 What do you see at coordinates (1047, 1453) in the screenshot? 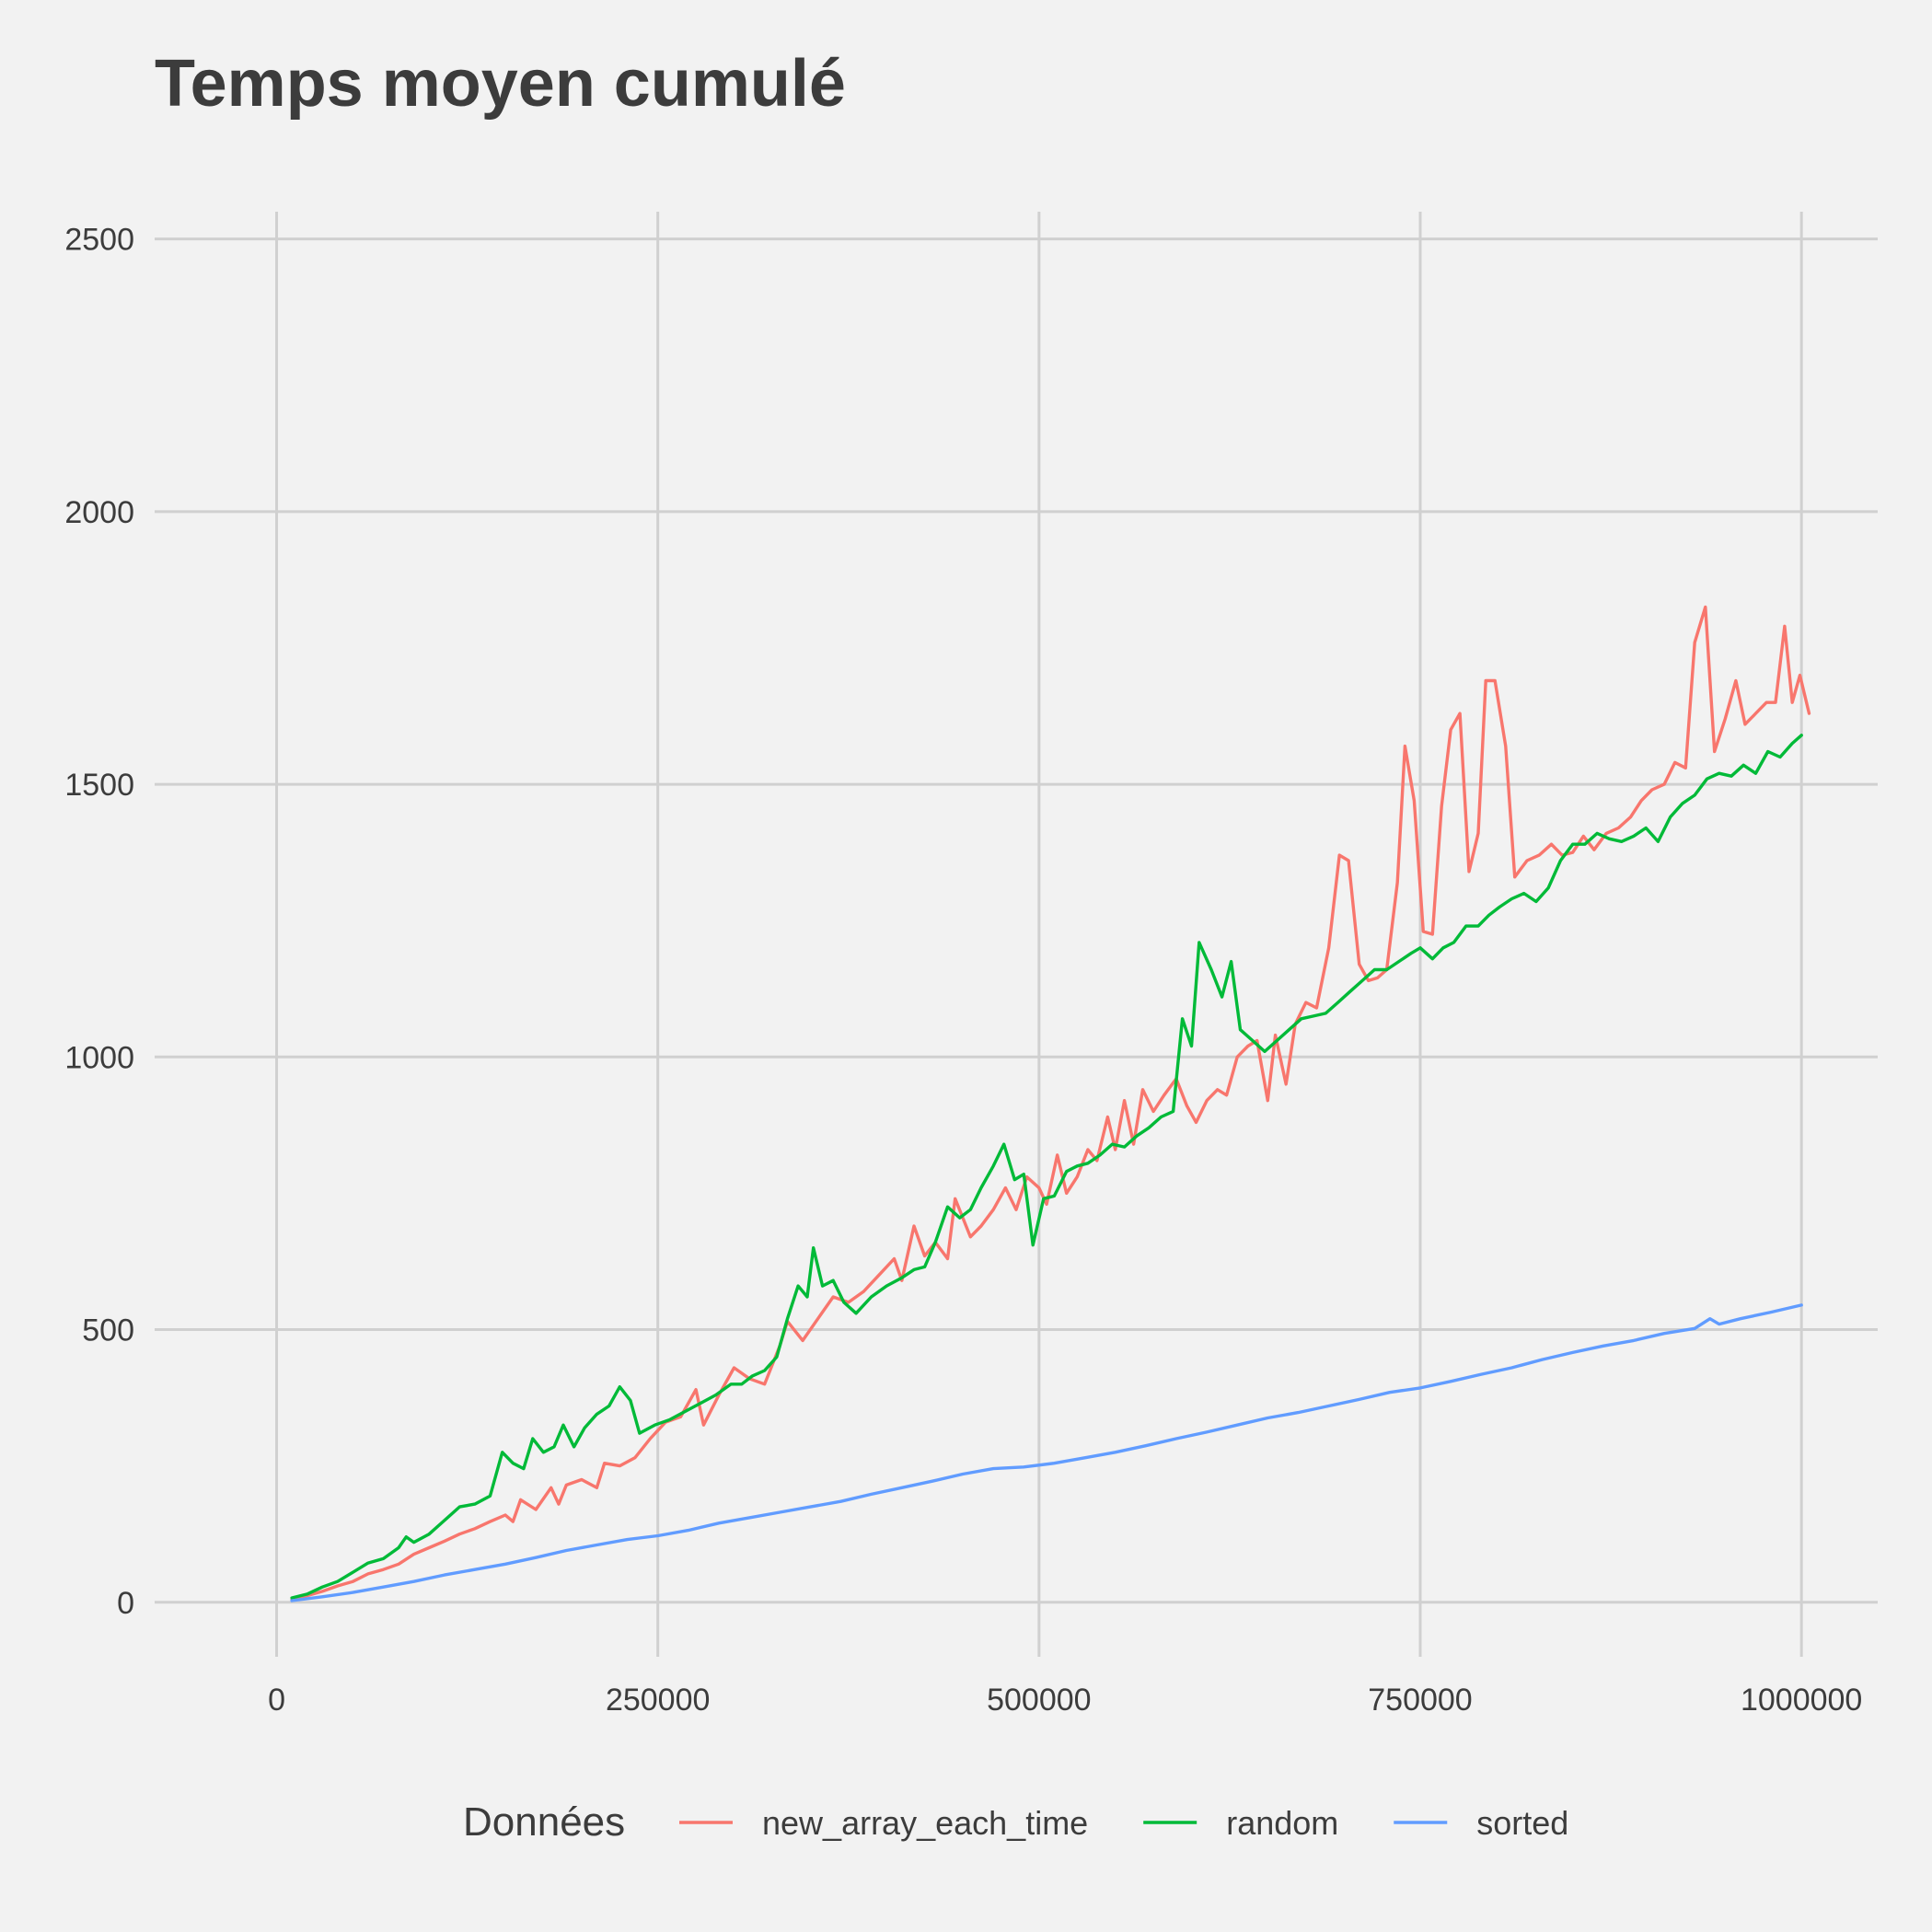
I see `series-line-sorted` at bounding box center [1047, 1453].